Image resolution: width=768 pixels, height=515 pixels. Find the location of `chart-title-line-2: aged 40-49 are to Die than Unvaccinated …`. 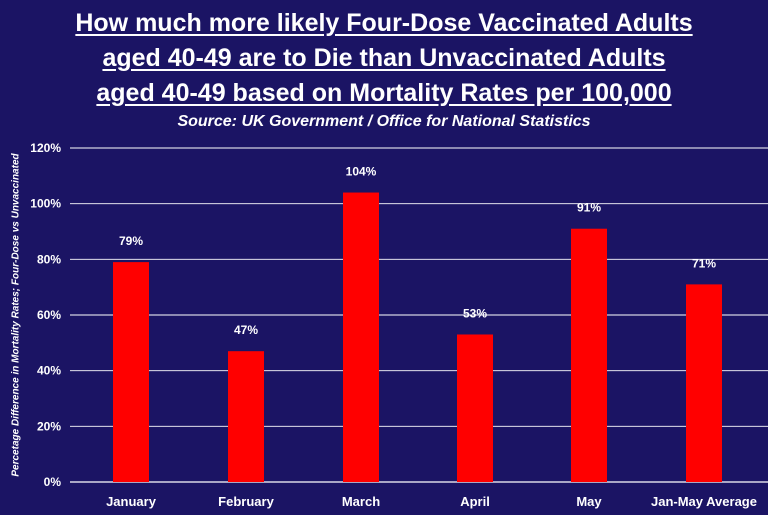

chart-title-line-2: aged 40-49 are to Die than Unvaccinated … is located at coordinates (384, 58).